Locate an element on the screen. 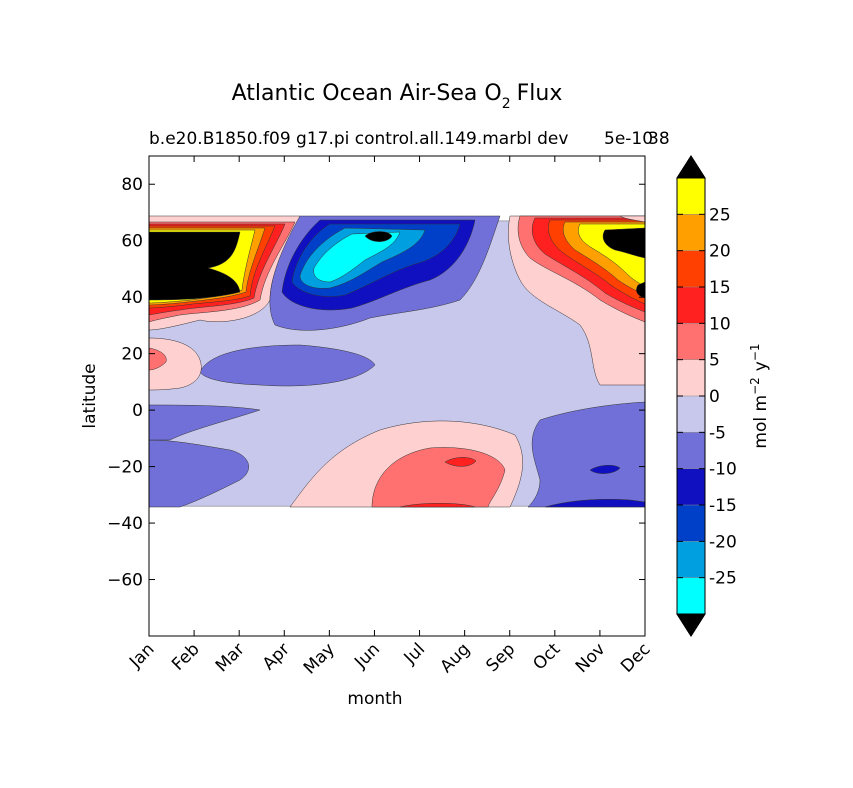 Image resolution: width=853 pixels, height=788 pixels. region-pos-west is located at coordinates (175, 364).